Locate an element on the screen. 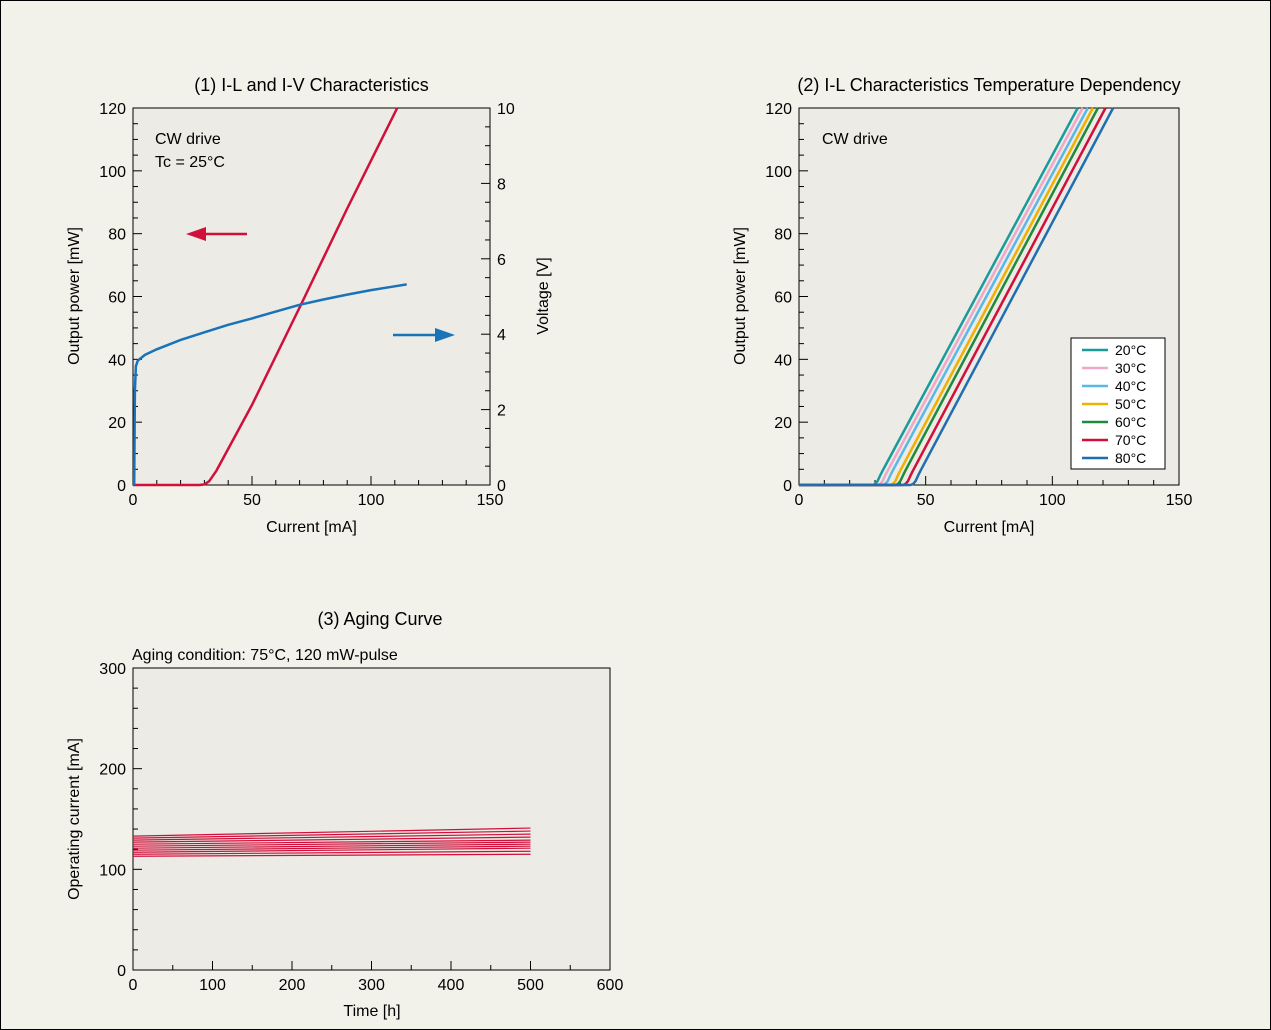 Image resolution: width=1271 pixels, height=1030 pixels. y-tick-label: 60 is located at coordinates (117, 298).